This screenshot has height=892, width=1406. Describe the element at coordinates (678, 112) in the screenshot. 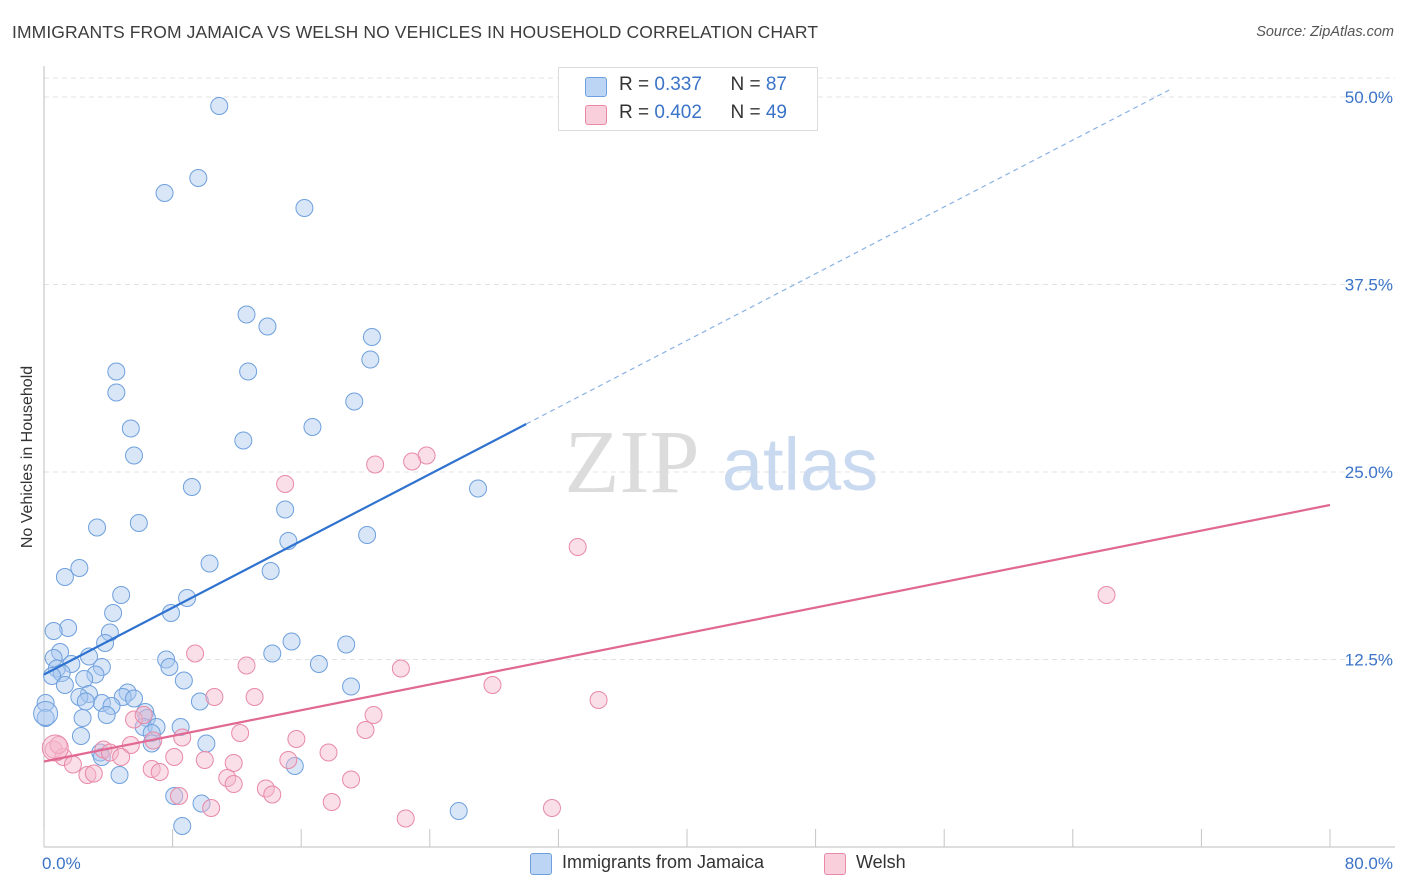

I see `legend-r-value: 0.402` at that location.